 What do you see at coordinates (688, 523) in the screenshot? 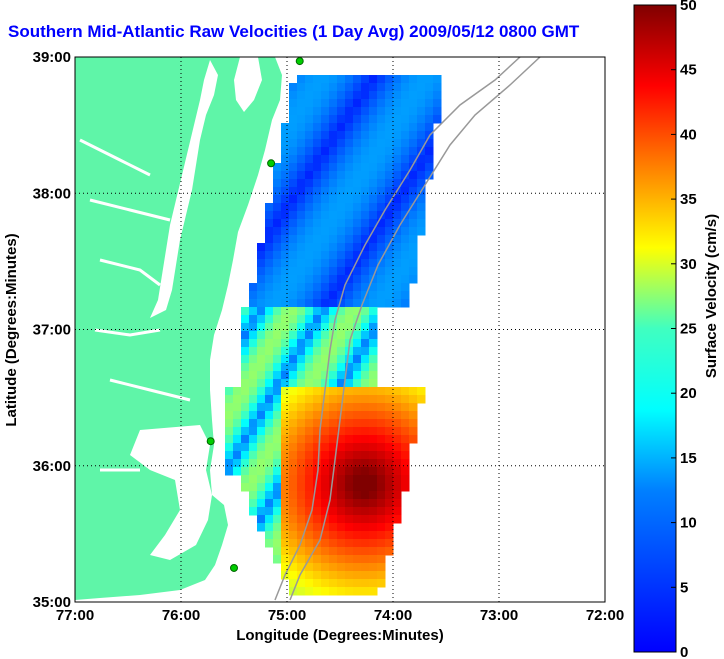
I see `colorbar-tick-label: 10` at bounding box center [688, 523].